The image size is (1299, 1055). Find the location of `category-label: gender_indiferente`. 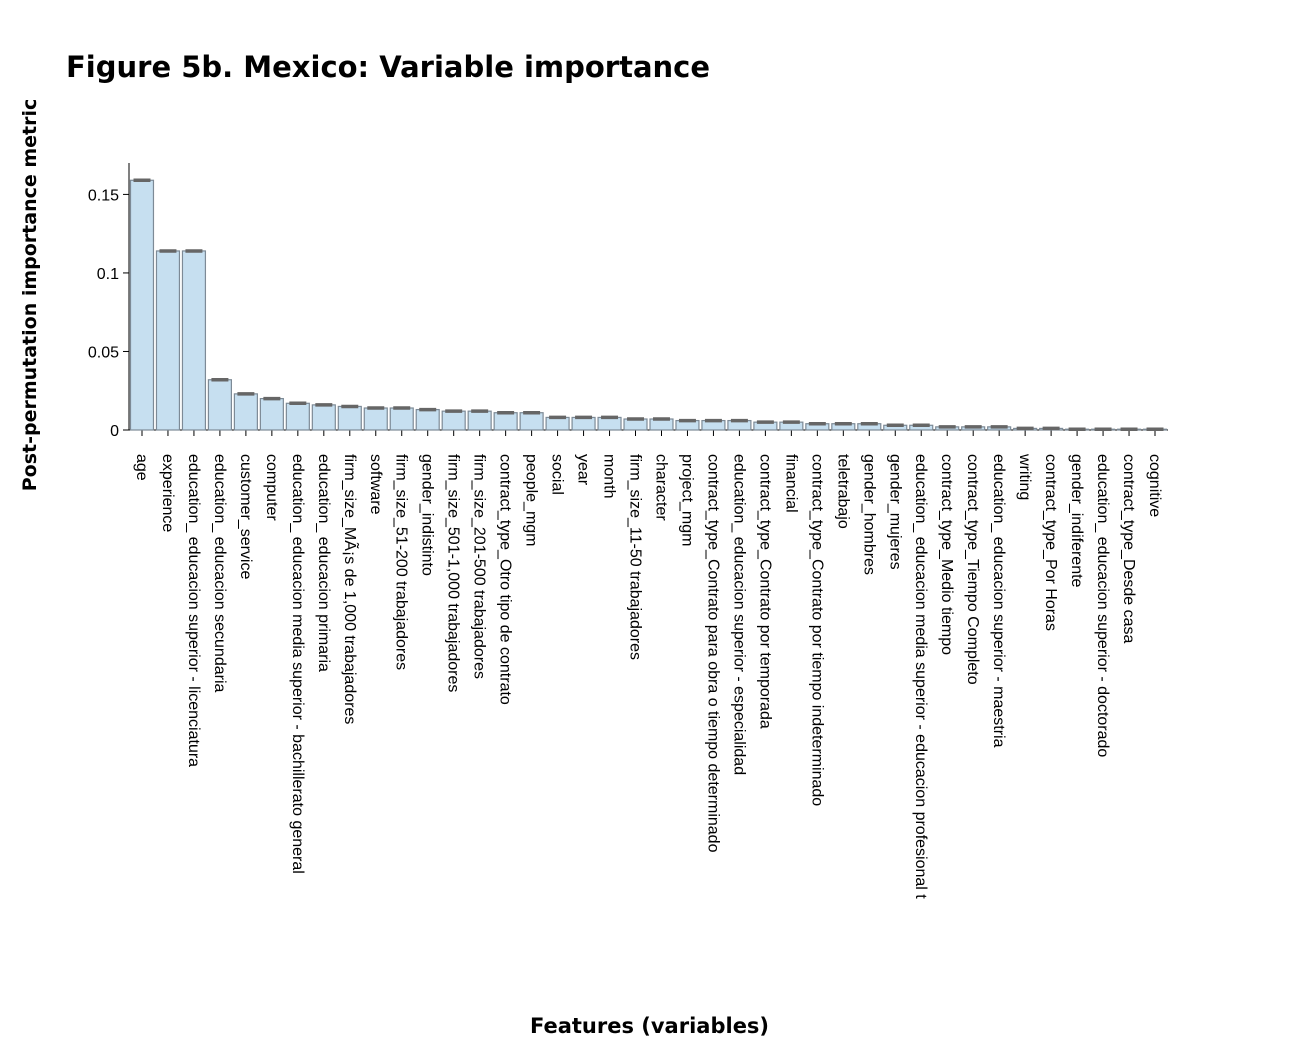

category-label: gender_indiferente is located at coordinates (1076, 521).